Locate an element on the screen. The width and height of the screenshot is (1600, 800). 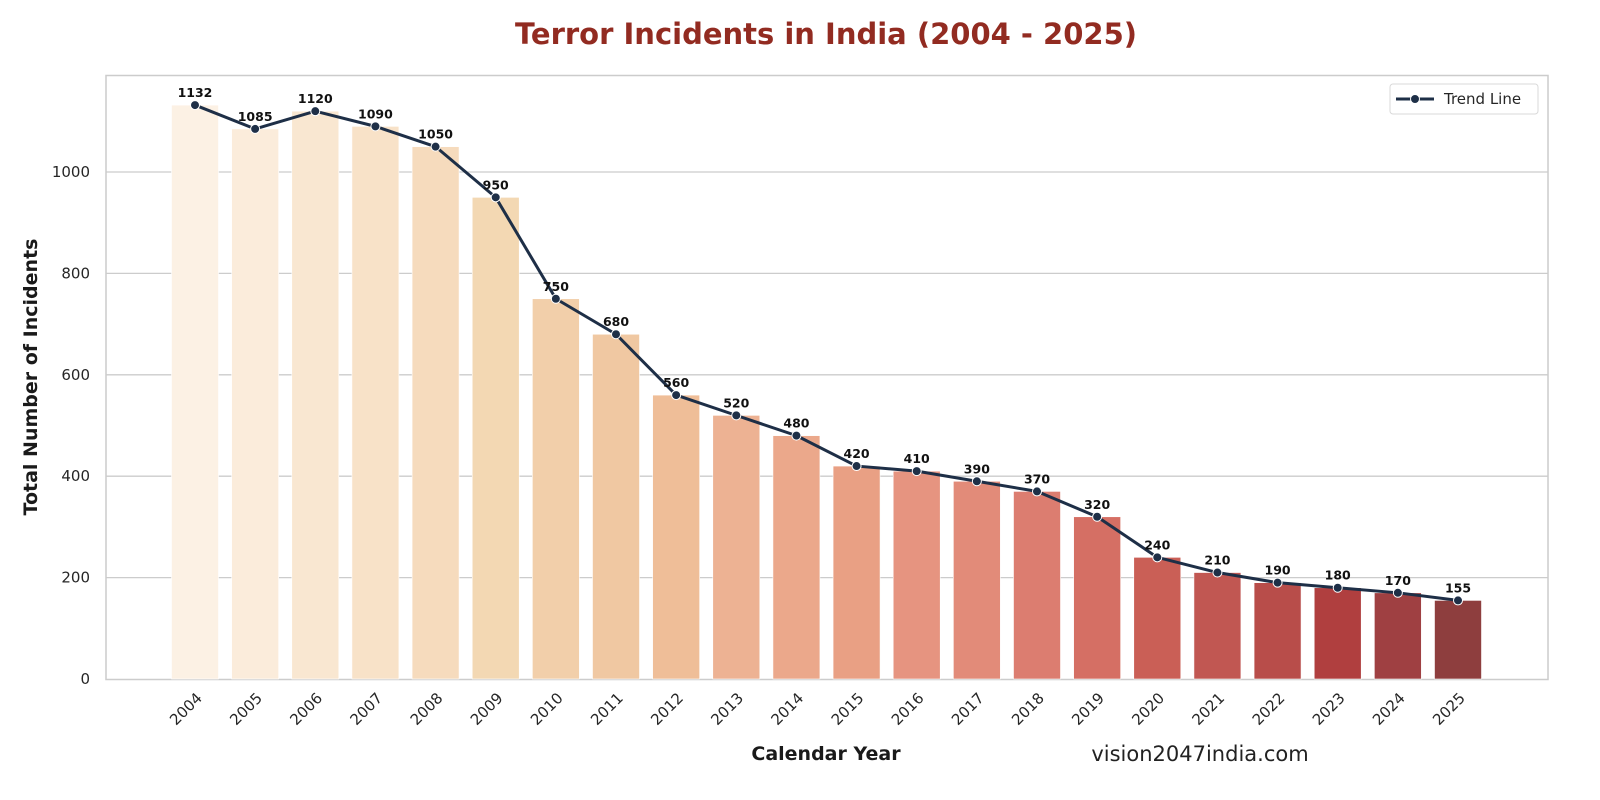
data-label: 240 is located at coordinates (1157, 544).